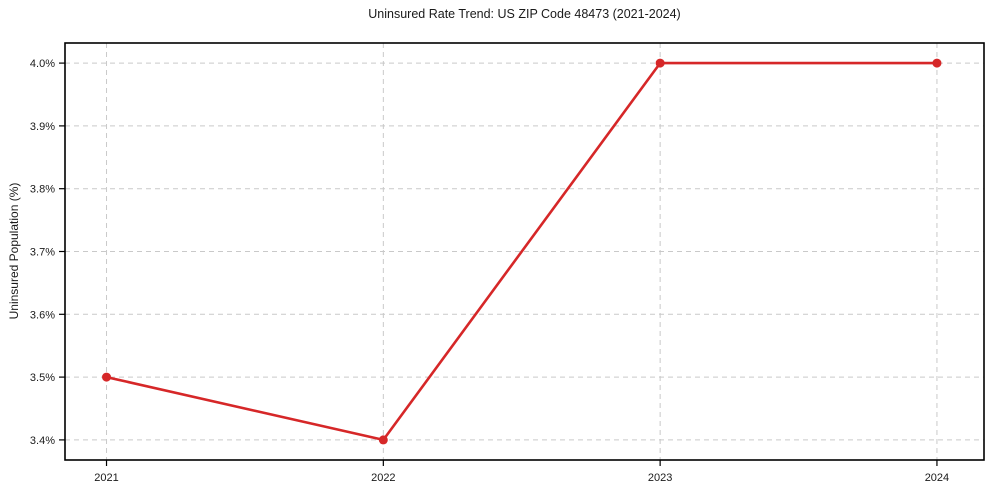 This screenshot has width=989, height=490. I want to click on y-tick-label: 3.9%, so click(42, 127).